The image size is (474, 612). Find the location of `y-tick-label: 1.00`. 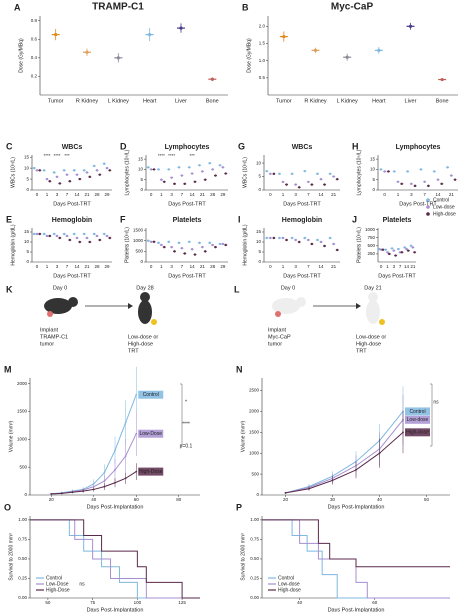

y-tick-label: 1.00 is located at coordinates (254, 519).